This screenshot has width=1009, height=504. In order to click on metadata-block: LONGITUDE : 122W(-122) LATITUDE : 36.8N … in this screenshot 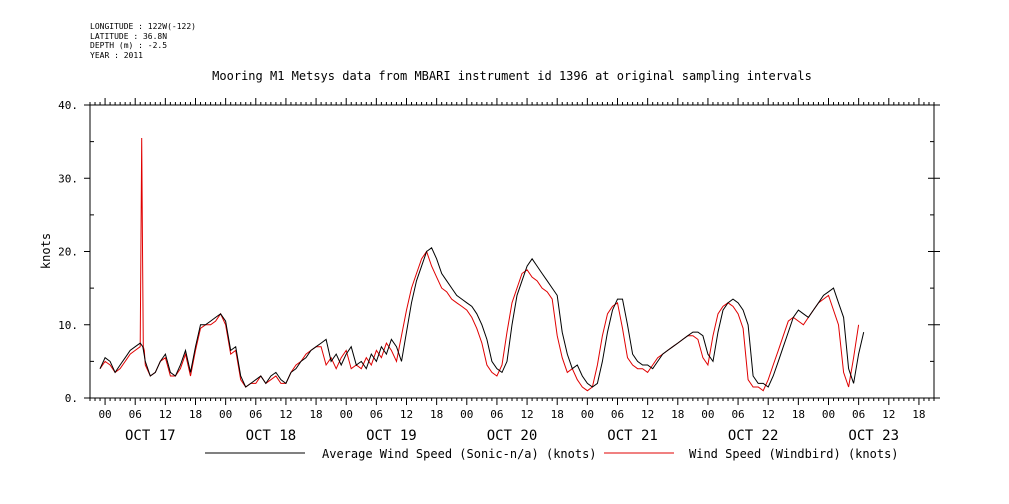, I will do `click(143, 41)`.